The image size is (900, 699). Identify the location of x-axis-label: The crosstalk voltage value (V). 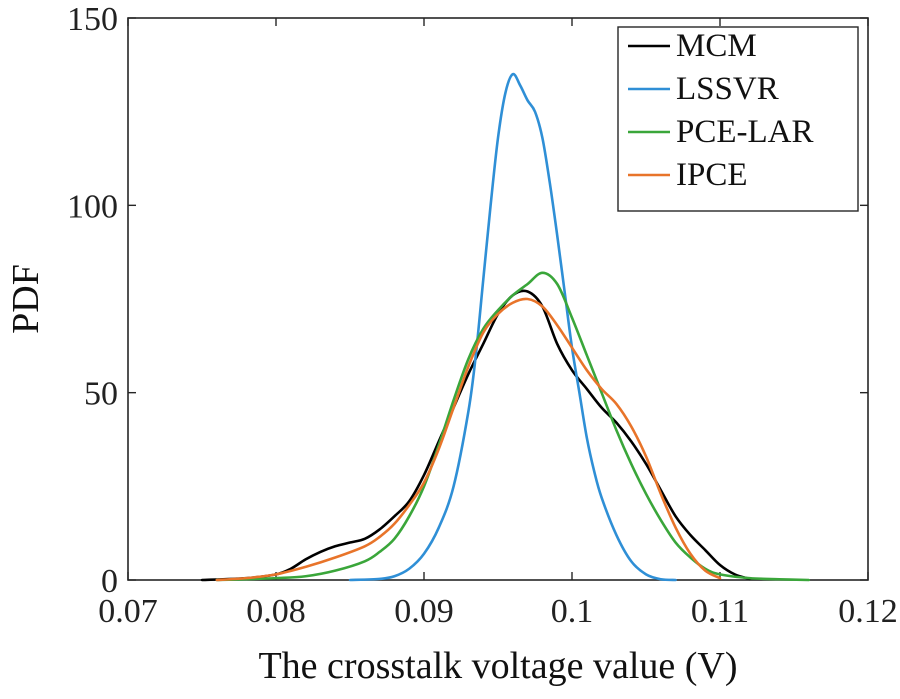
(497, 666).